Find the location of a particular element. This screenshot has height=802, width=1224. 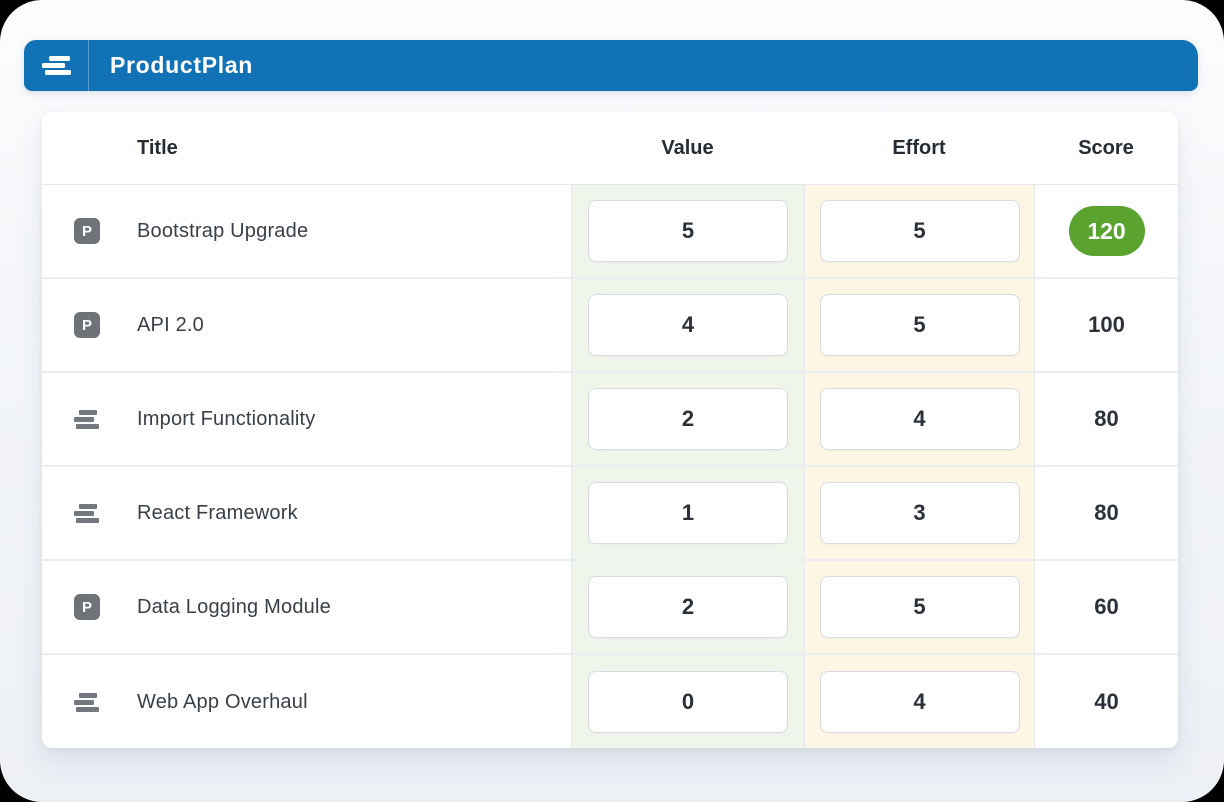

table-header-row: Title Value Effort Score is located at coordinates (610, 148).